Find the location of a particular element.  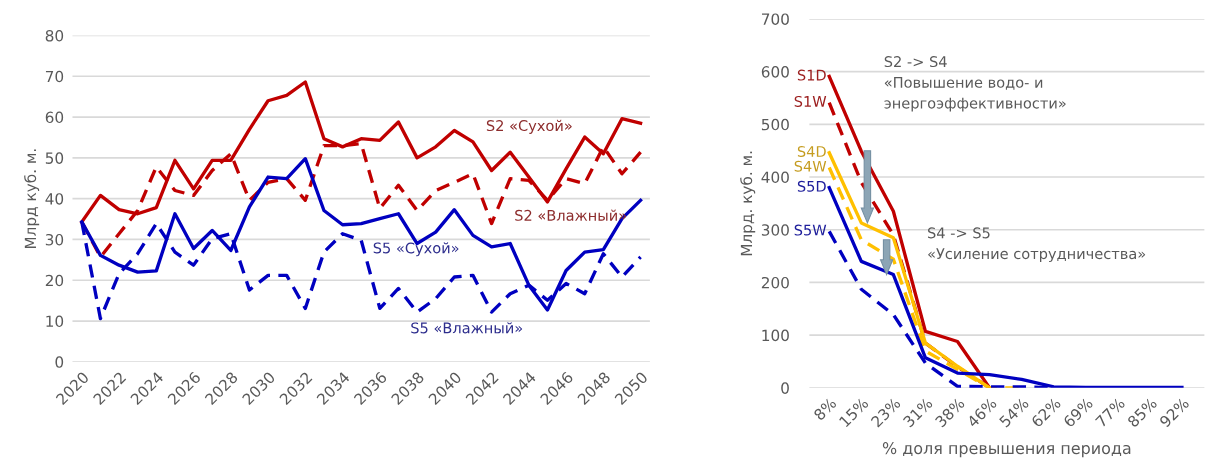

y-tick-label: 10 is located at coordinates (55, 321).